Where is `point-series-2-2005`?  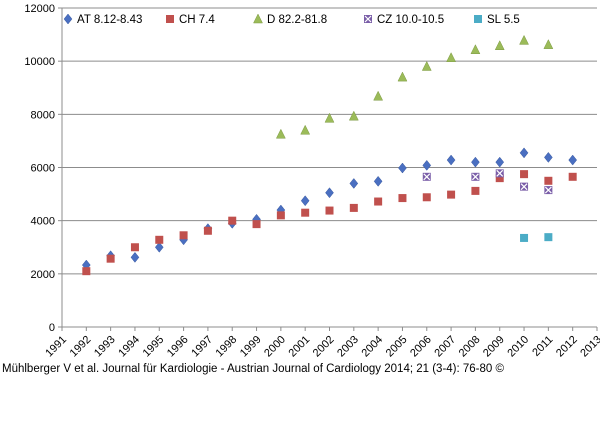 point-series-2-2005 is located at coordinates (402, 76).